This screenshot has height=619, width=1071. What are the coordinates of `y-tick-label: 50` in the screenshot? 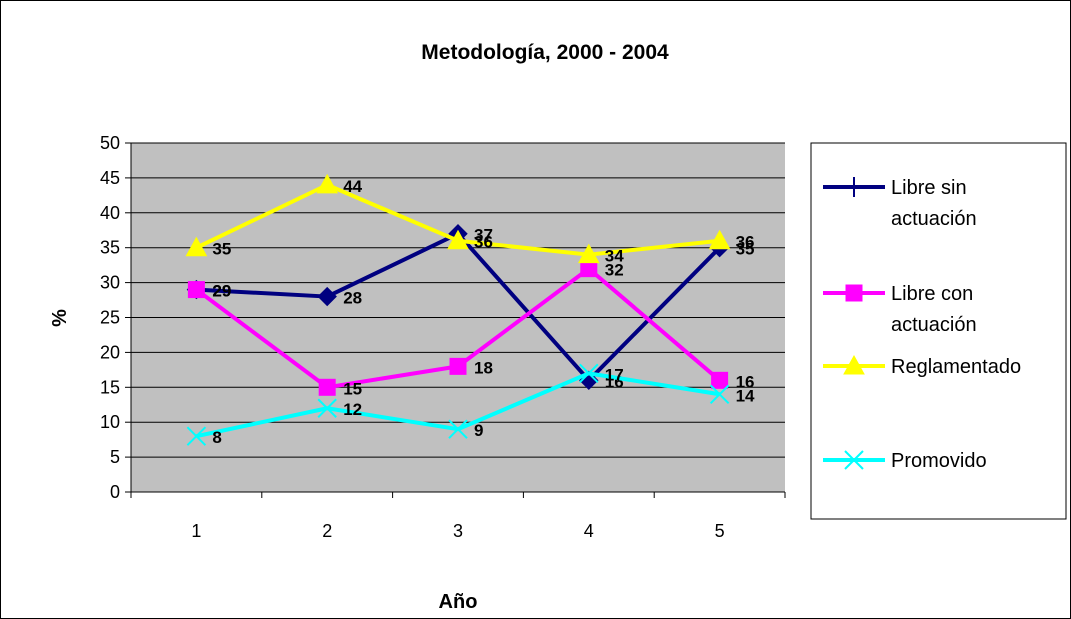 It's located at (110, 143).